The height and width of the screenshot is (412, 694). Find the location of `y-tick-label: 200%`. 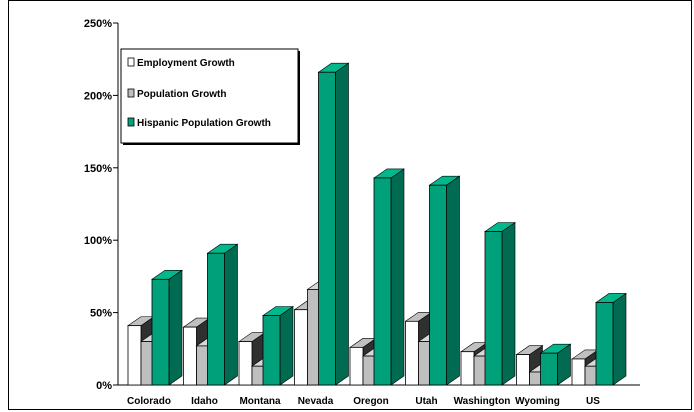

y-tick-label: 200% is located at coordinates (98, 96).